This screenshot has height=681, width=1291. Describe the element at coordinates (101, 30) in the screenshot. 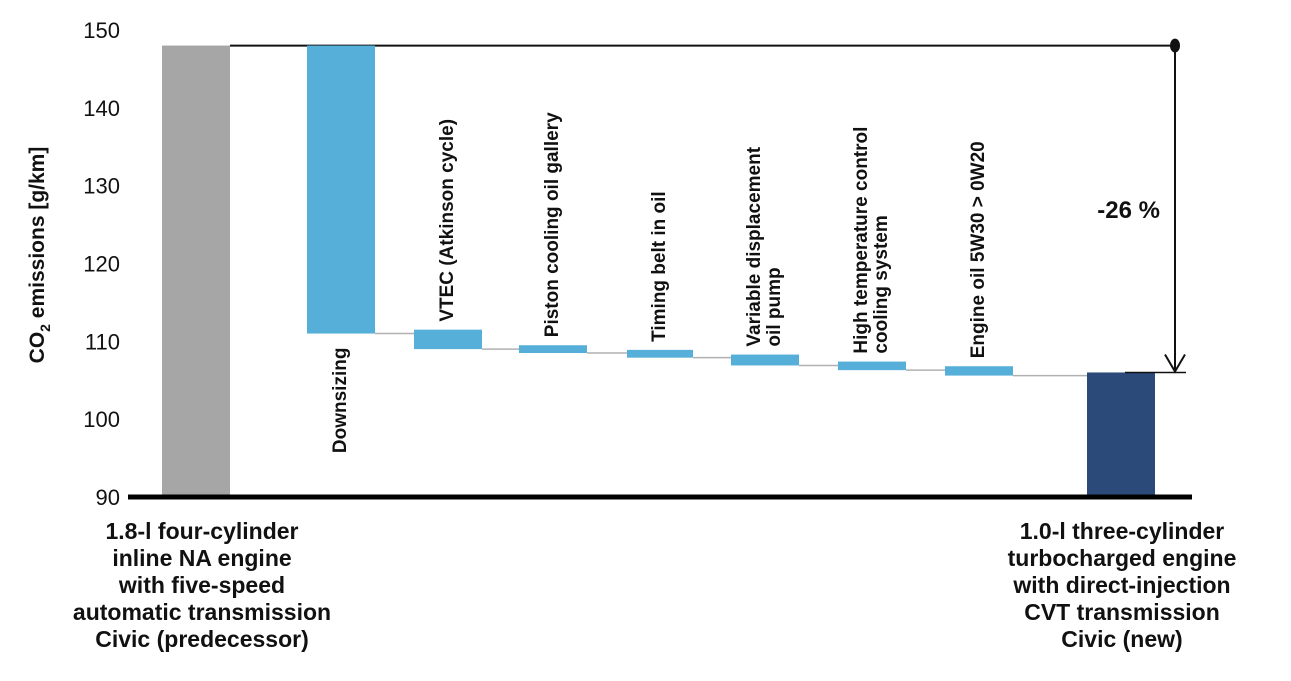

I see `y-tick-label: 150` at that location.